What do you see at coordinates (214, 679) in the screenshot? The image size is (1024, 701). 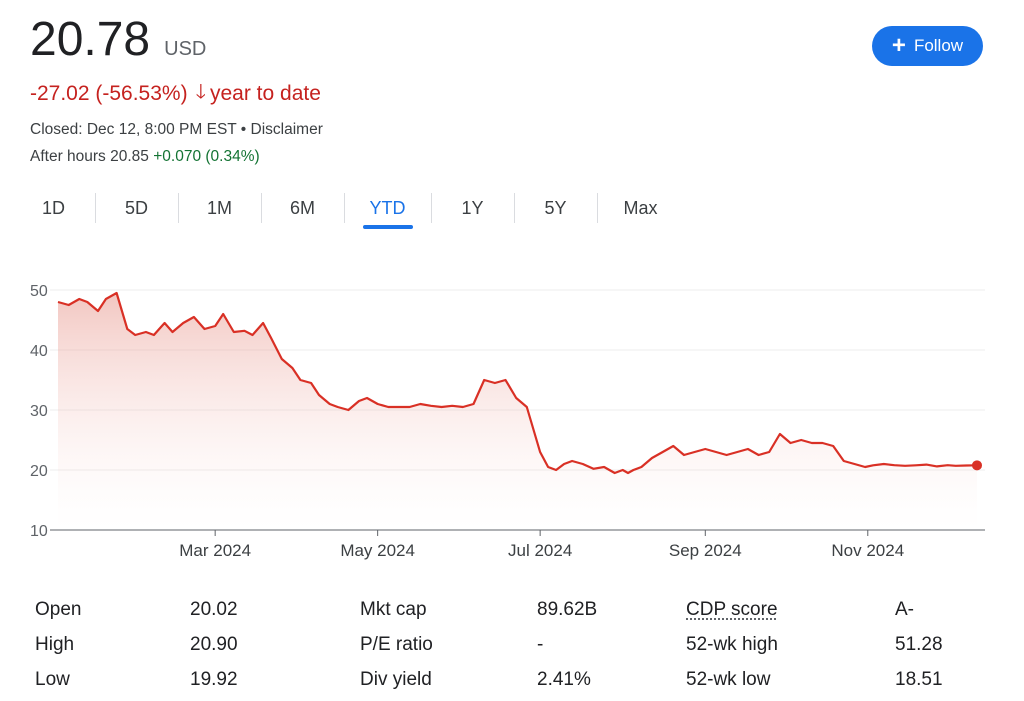 I see `stat-value-low: 19.92` at bounding box center [214, 679].